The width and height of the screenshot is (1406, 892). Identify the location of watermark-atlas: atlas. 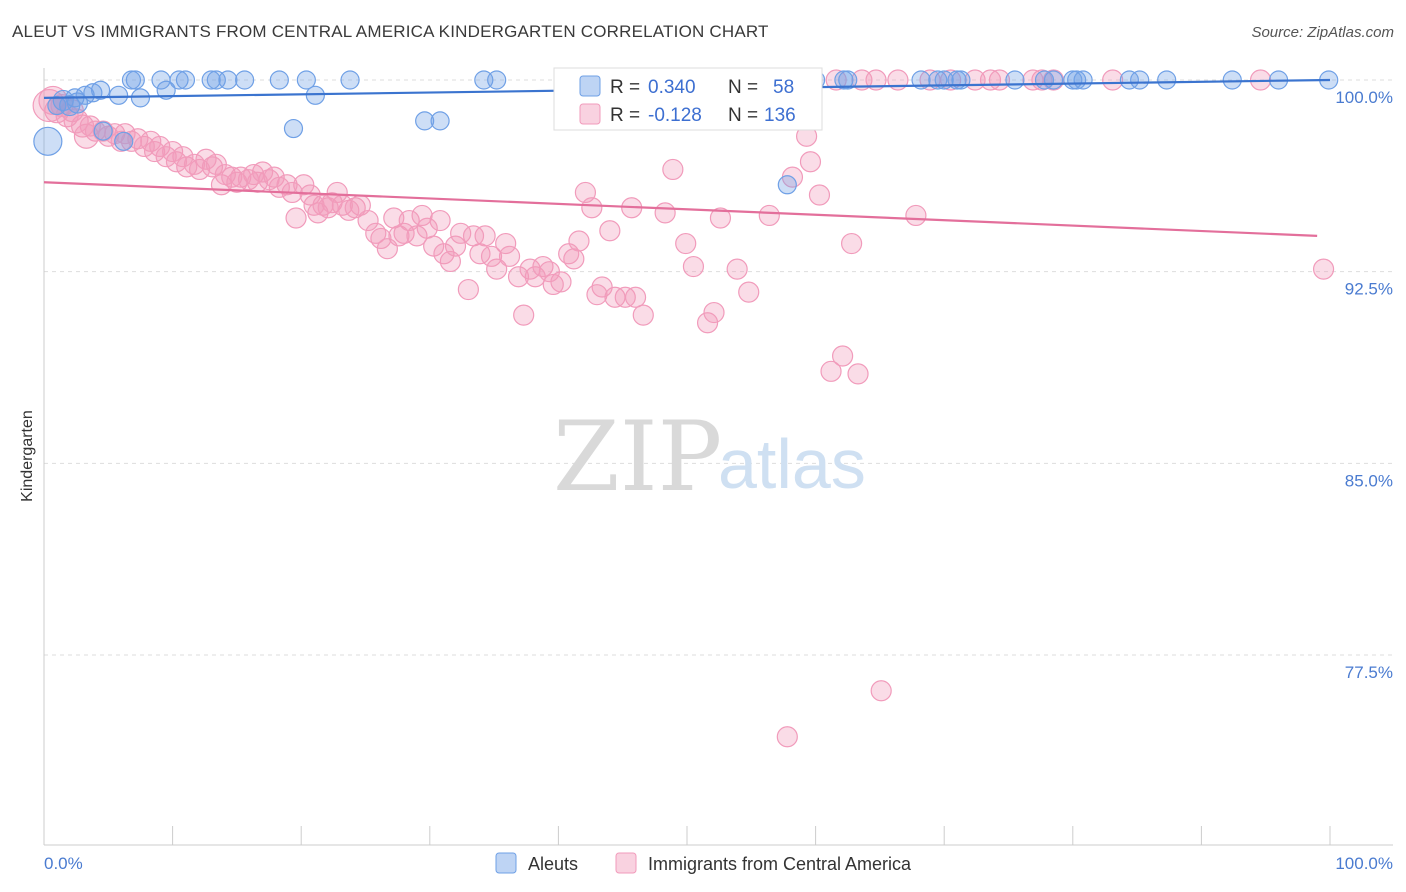
(792, 464).